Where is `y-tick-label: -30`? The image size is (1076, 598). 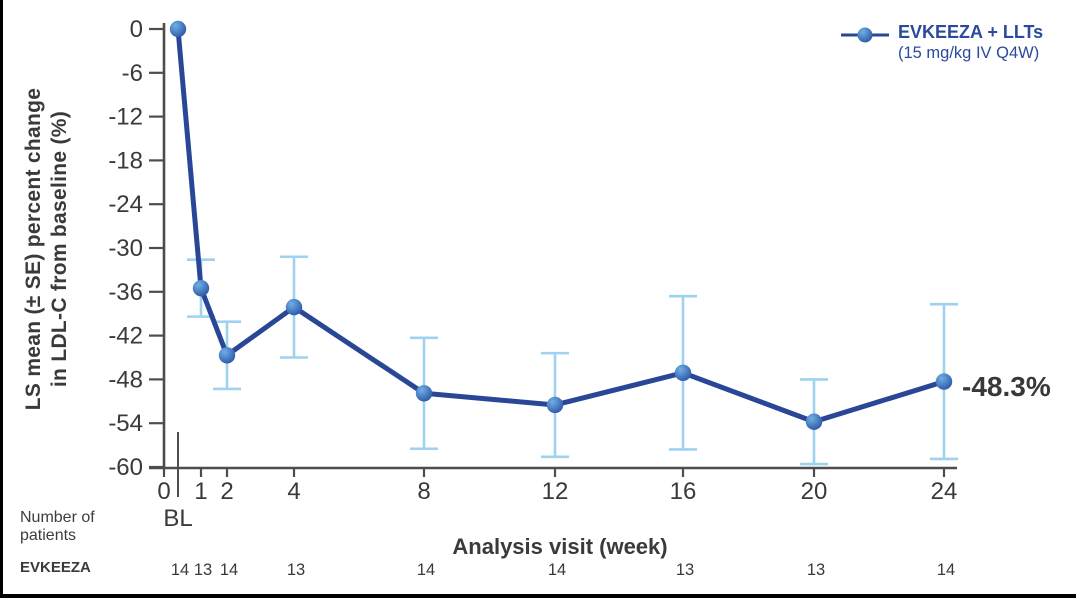
y-tick-label: -30 is located at coordinates (125, 248).